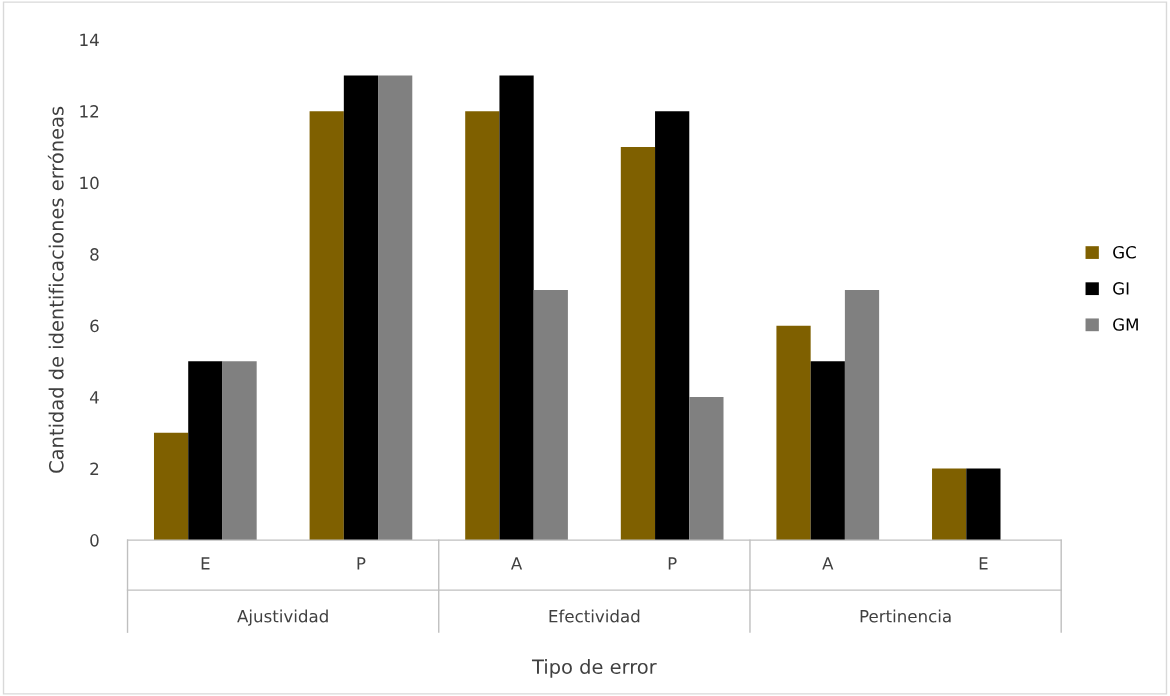 The image size is (1170, 696). What do you see at coordinates (905, 616) in the screenshot?
I see `text: Pertinencia` at bounding box center [905, 616].